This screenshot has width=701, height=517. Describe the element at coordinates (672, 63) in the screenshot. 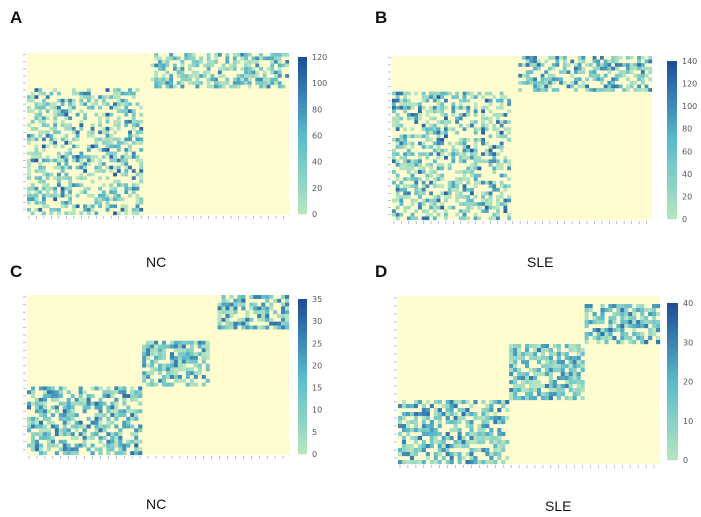

I see `colorbar-segment-b` at that location.